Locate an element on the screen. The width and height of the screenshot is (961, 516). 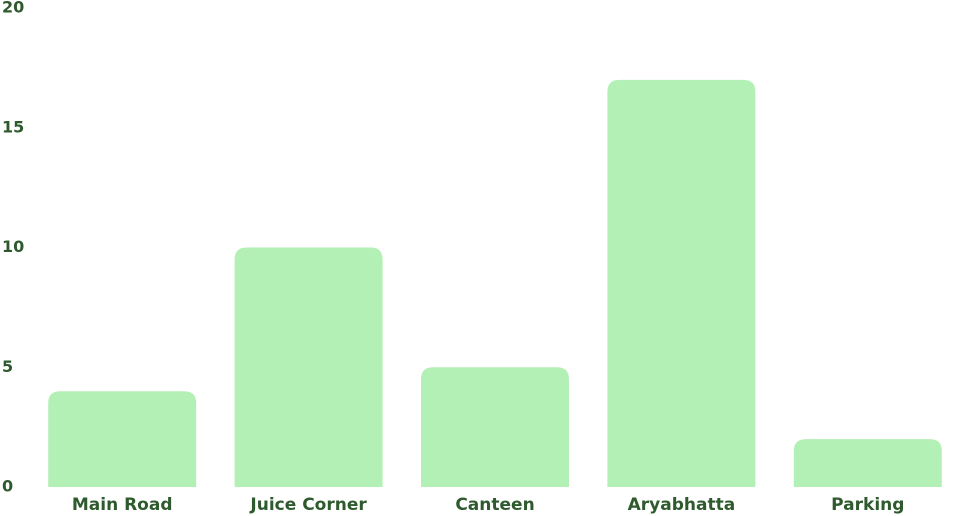
y-axis: 0 5 10 15 20 is located at coordinates (13, 248).